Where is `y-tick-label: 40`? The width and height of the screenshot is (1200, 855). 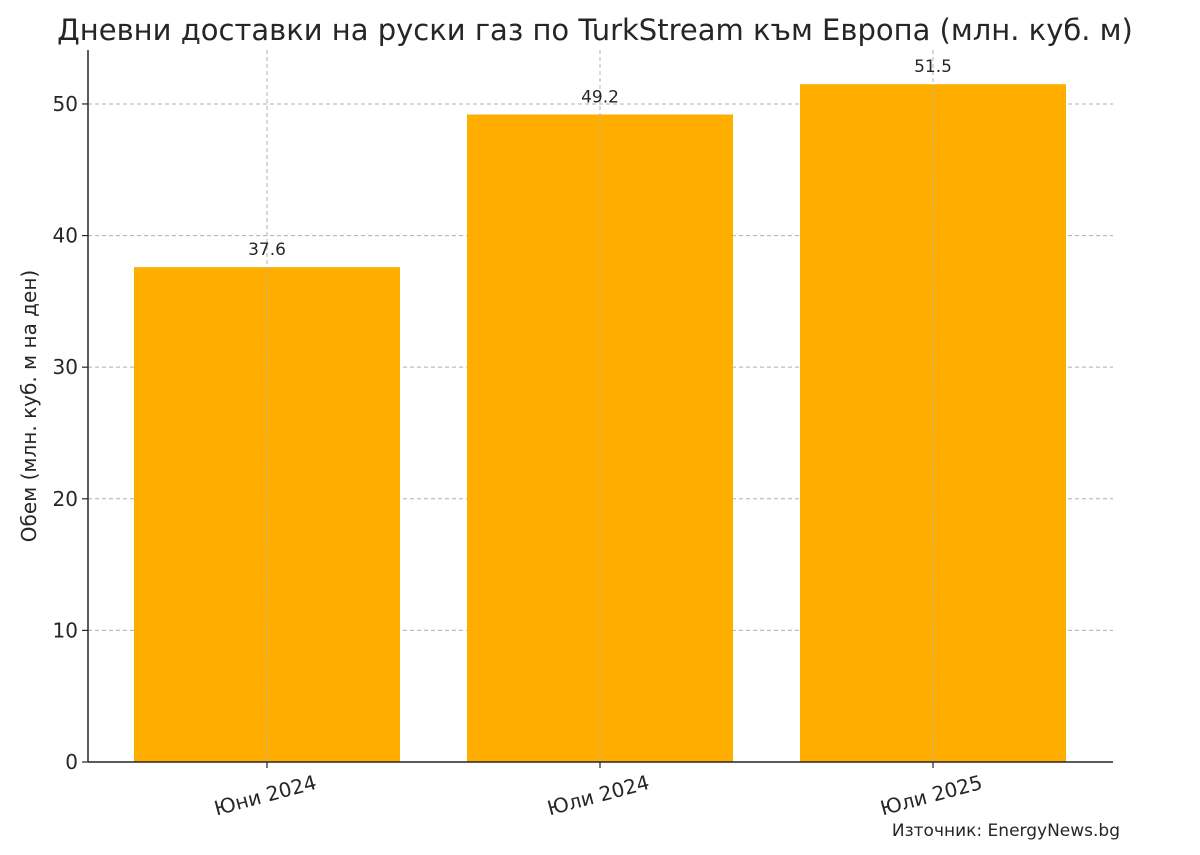
y-tick-label: 40 is located at coordinates (65, 236).